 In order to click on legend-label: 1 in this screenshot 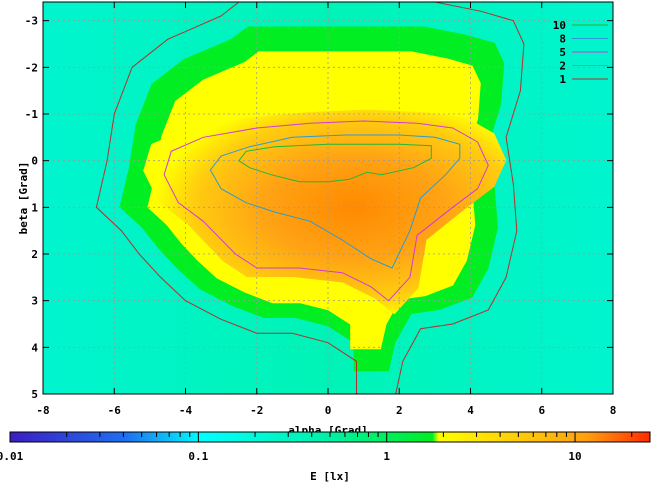, I will do `click(562, 79)`.